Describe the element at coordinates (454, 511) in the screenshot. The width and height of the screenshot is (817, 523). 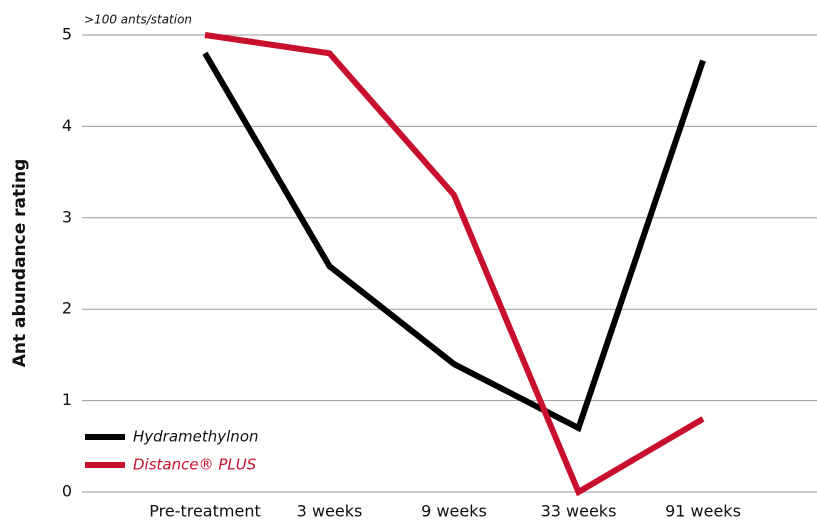
I see `x-tick-label: 9 weeks` at that location.